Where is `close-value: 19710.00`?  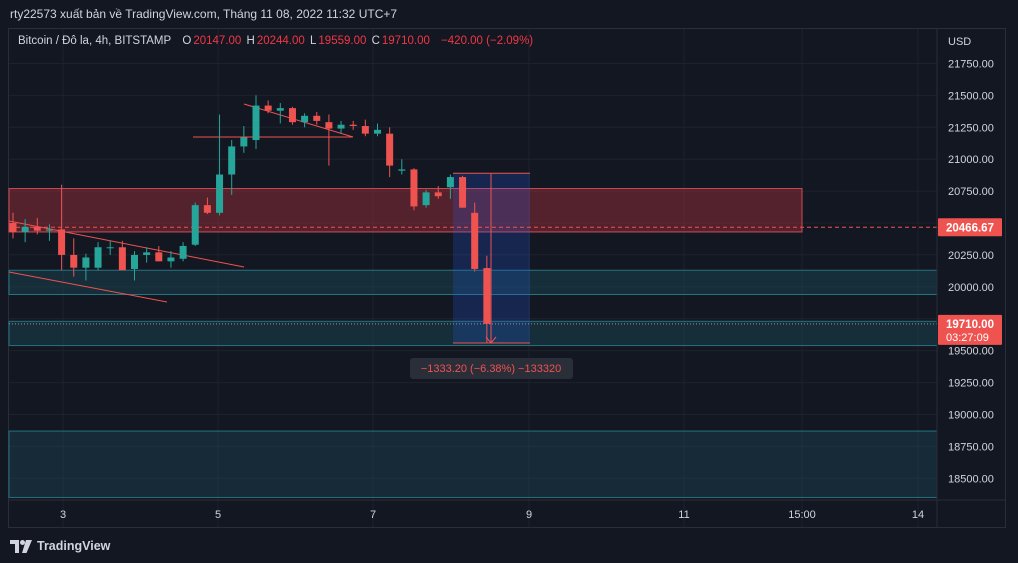
close-value: 19710.00 is located at coordinates (405, 41).